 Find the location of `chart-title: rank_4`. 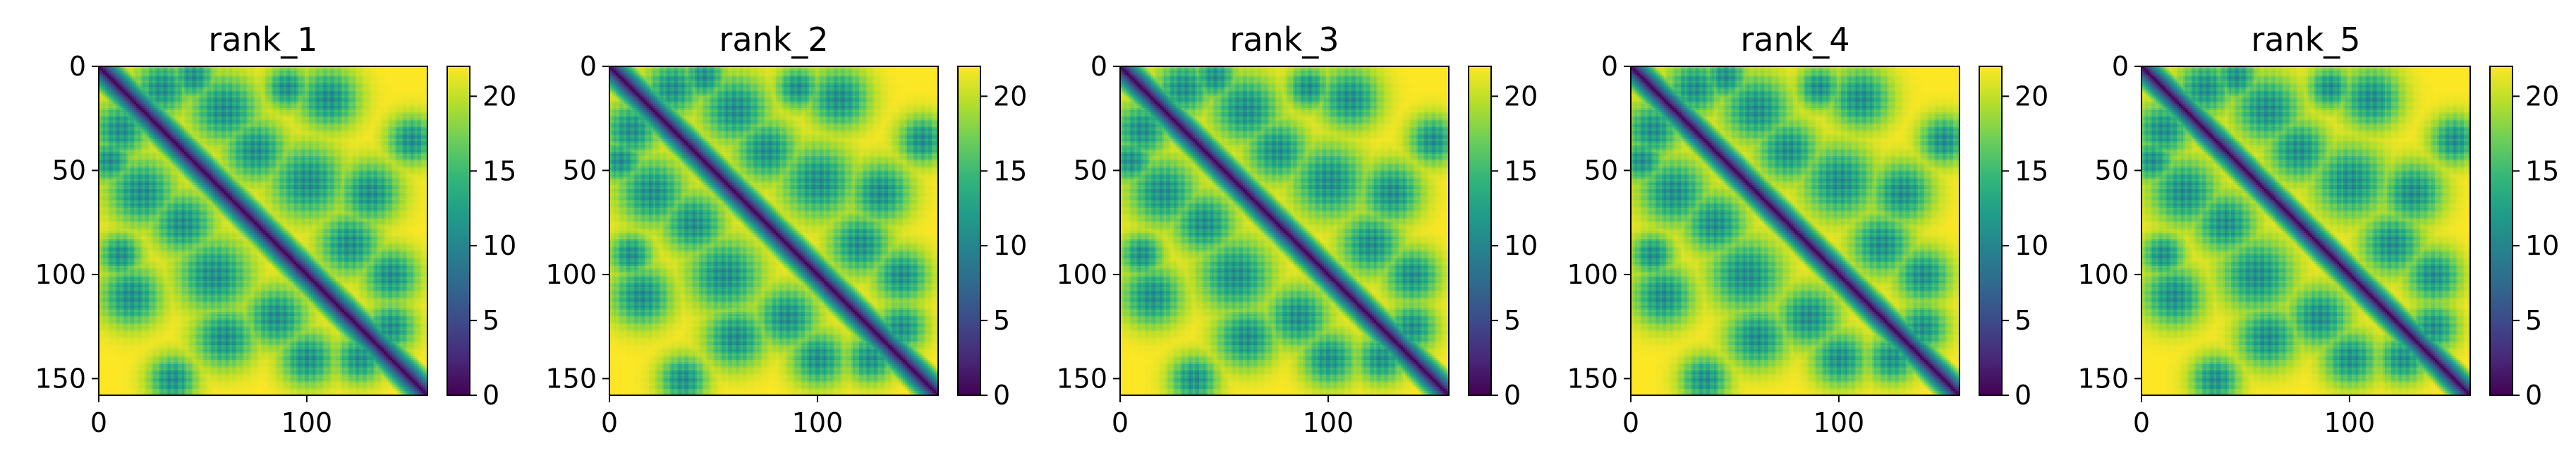

chart-title: rank_4 is located at coordinates (1794, 39).